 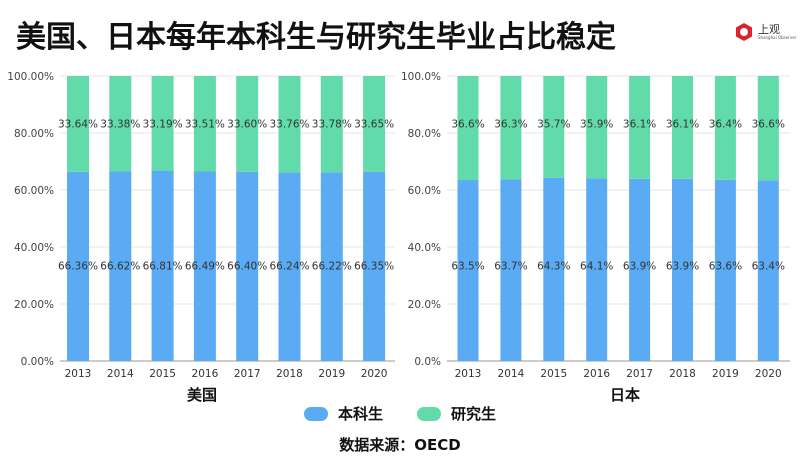 I want to click on y-tick-label: 100.00%, so click(x=30, y=77).